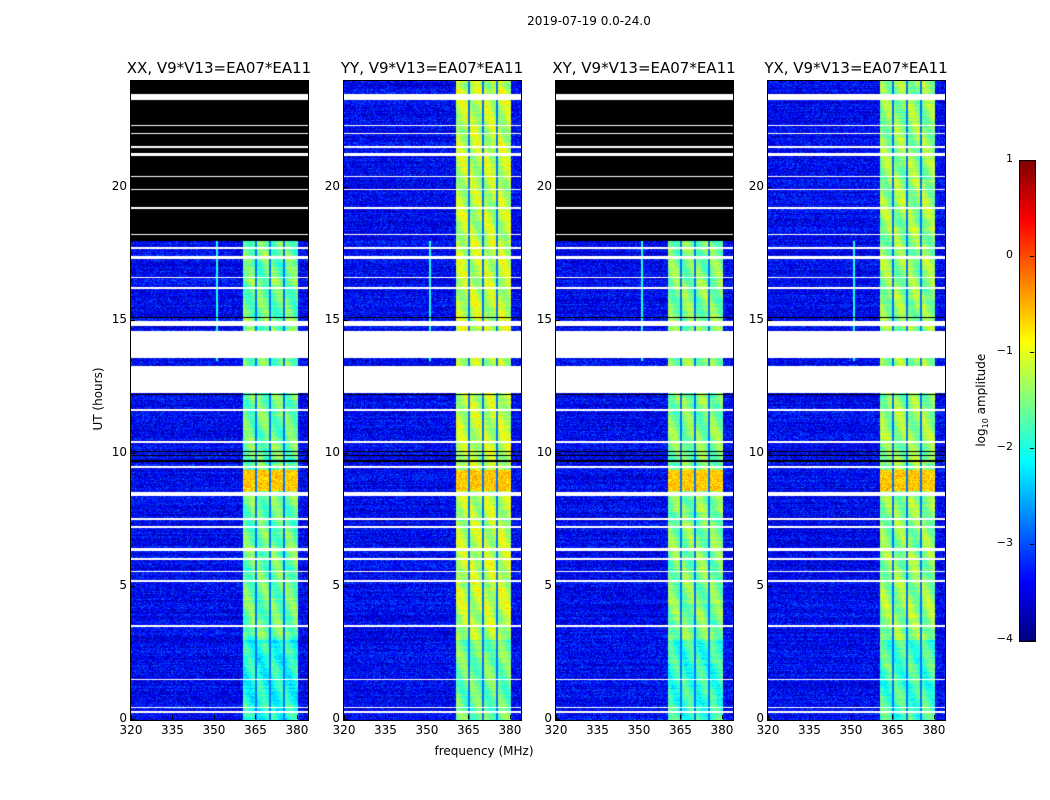  I want to click on panel-title: XX, V9*V13=EA07*EA11, so click(219, 68).